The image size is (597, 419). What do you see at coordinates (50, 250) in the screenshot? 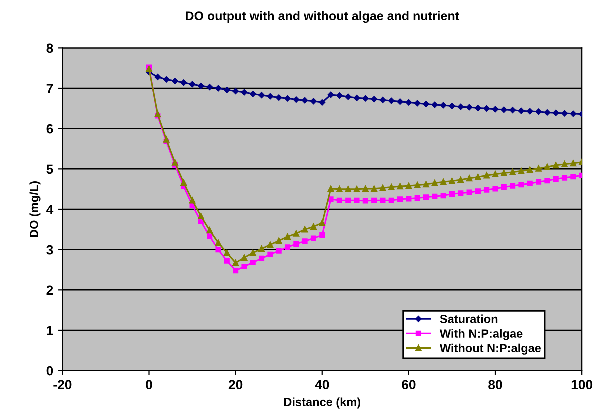
I see `y-tick-label: 3` at bounding box center [50, 250].